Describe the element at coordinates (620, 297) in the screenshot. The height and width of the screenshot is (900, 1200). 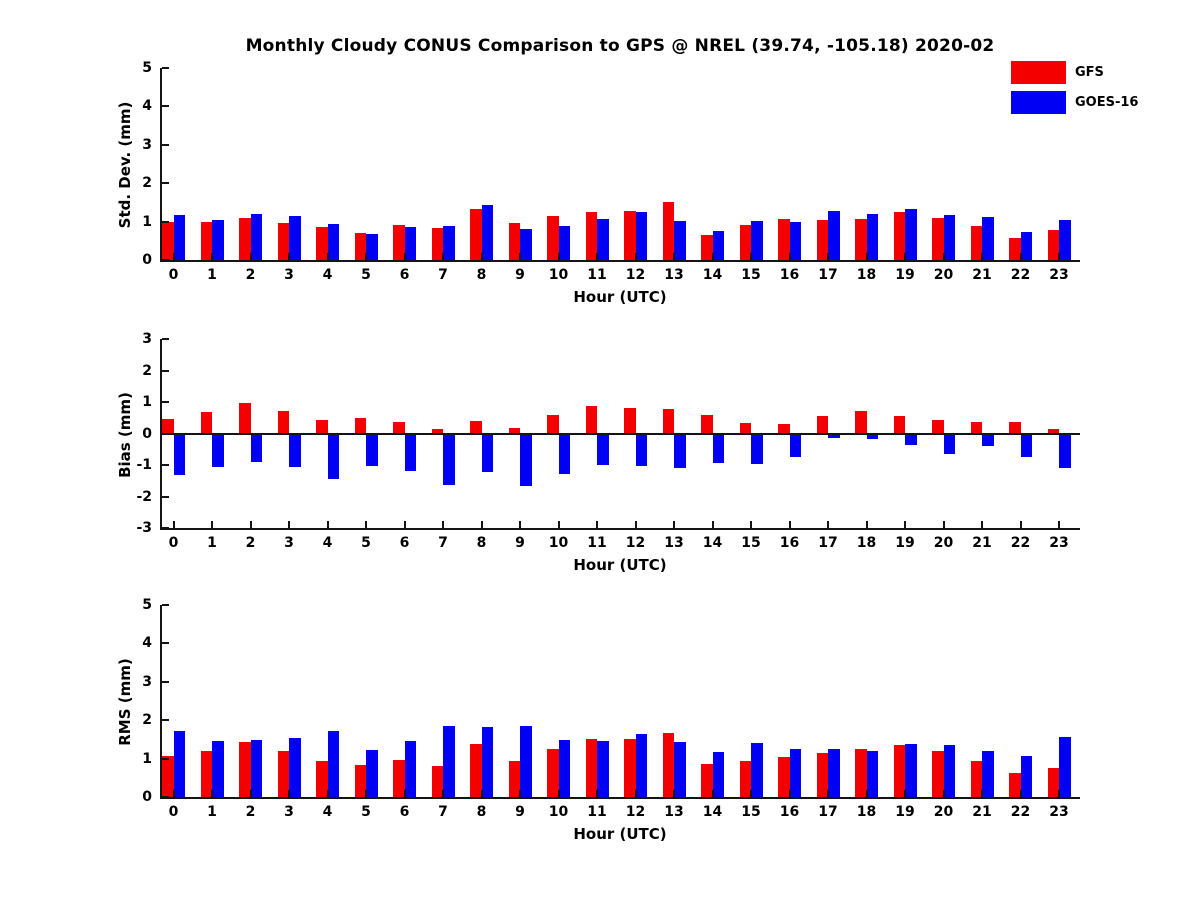
I see `x-axis-label-std-dev: Hour (UTC)` at that location.